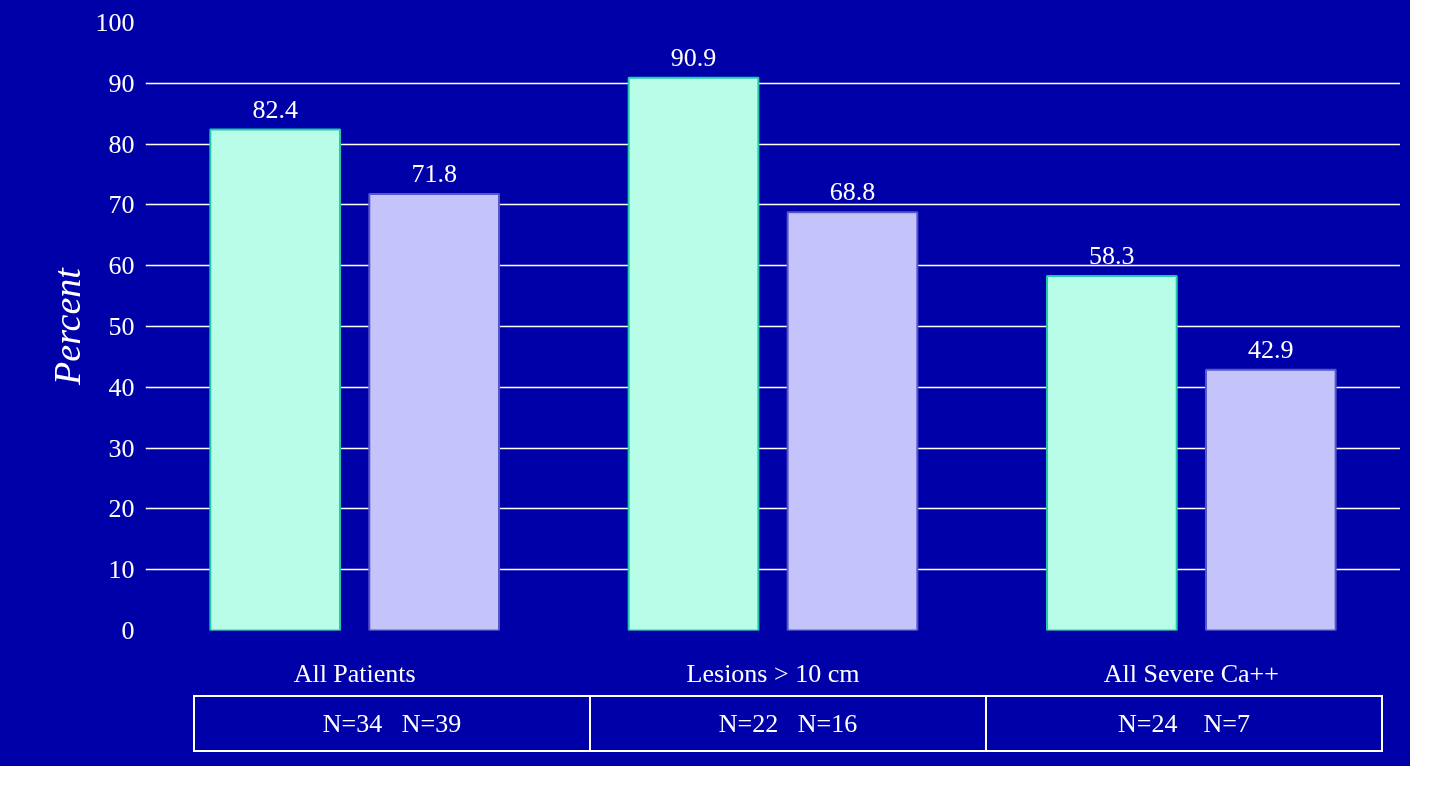  What do you see at coordinates (121, 570) in the screenshot?
I see `y-tick-label: 10` at bounding box center [121, 570].